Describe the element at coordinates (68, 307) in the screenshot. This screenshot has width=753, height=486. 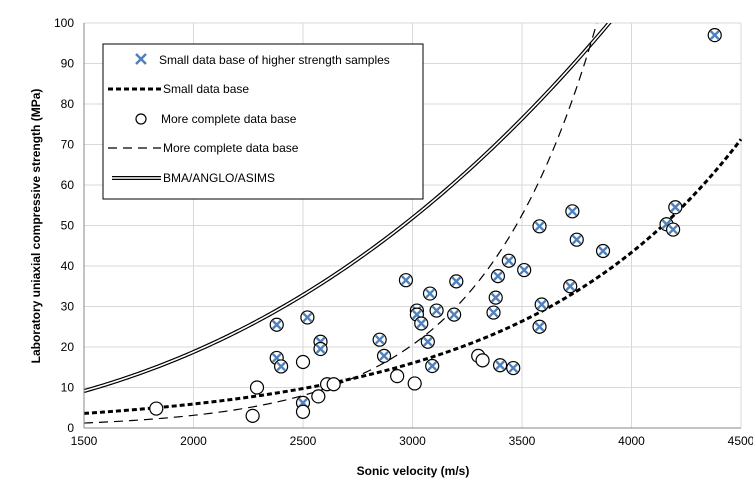
I see `y-tick-label: 30` at that location.